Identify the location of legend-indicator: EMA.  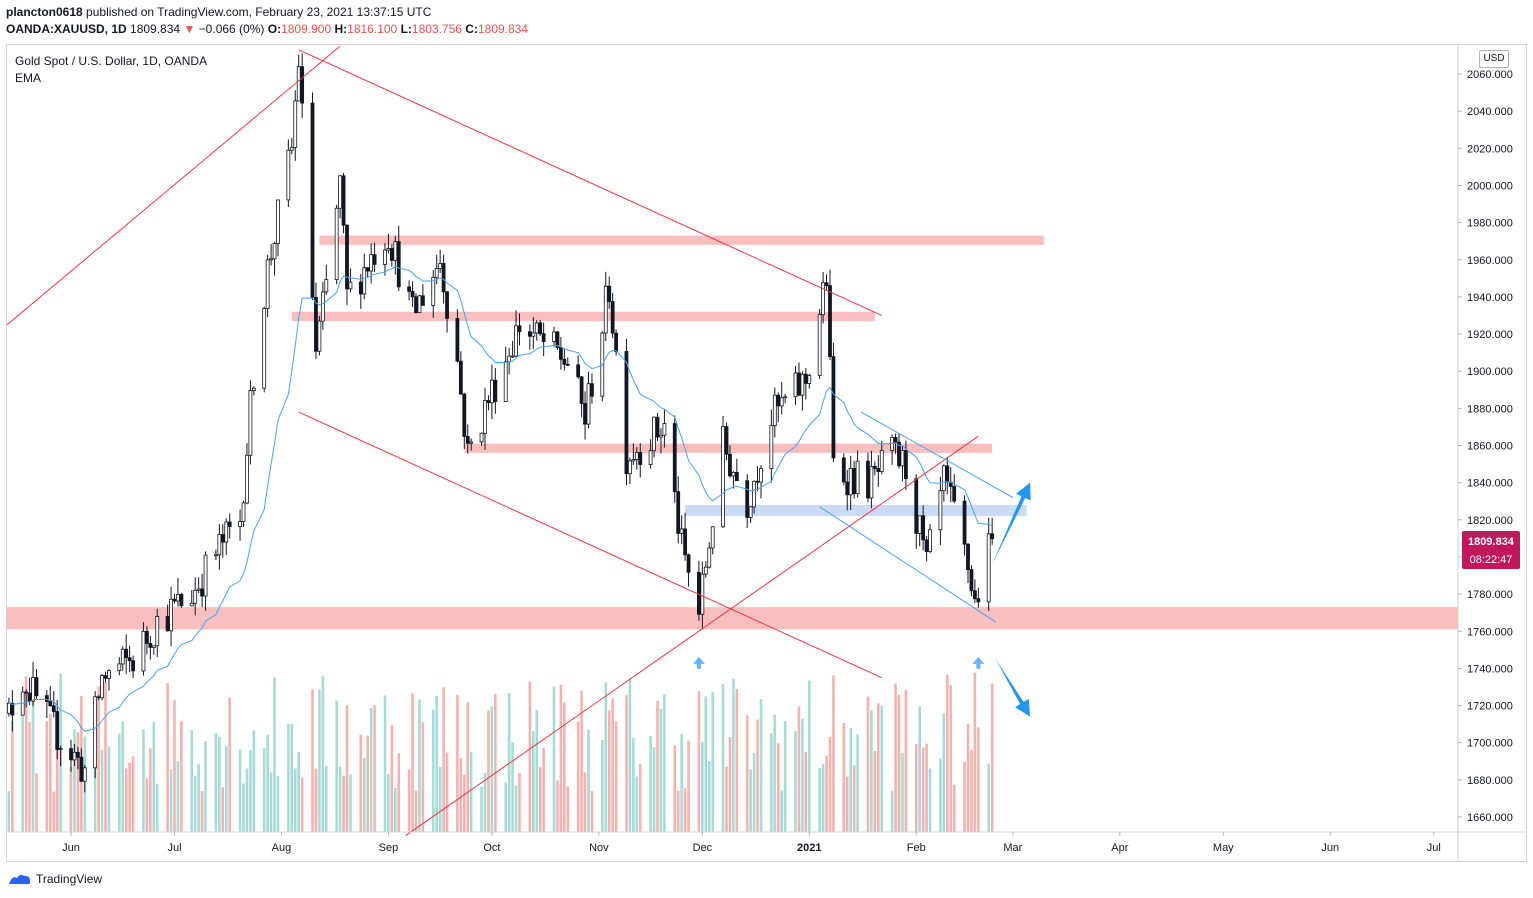
(28, 78).